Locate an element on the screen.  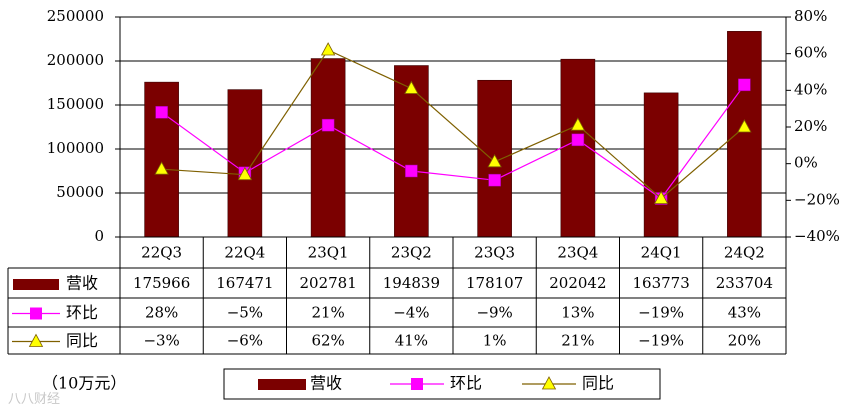
watermark: 八八财经 is located at coordinates (34, 399).